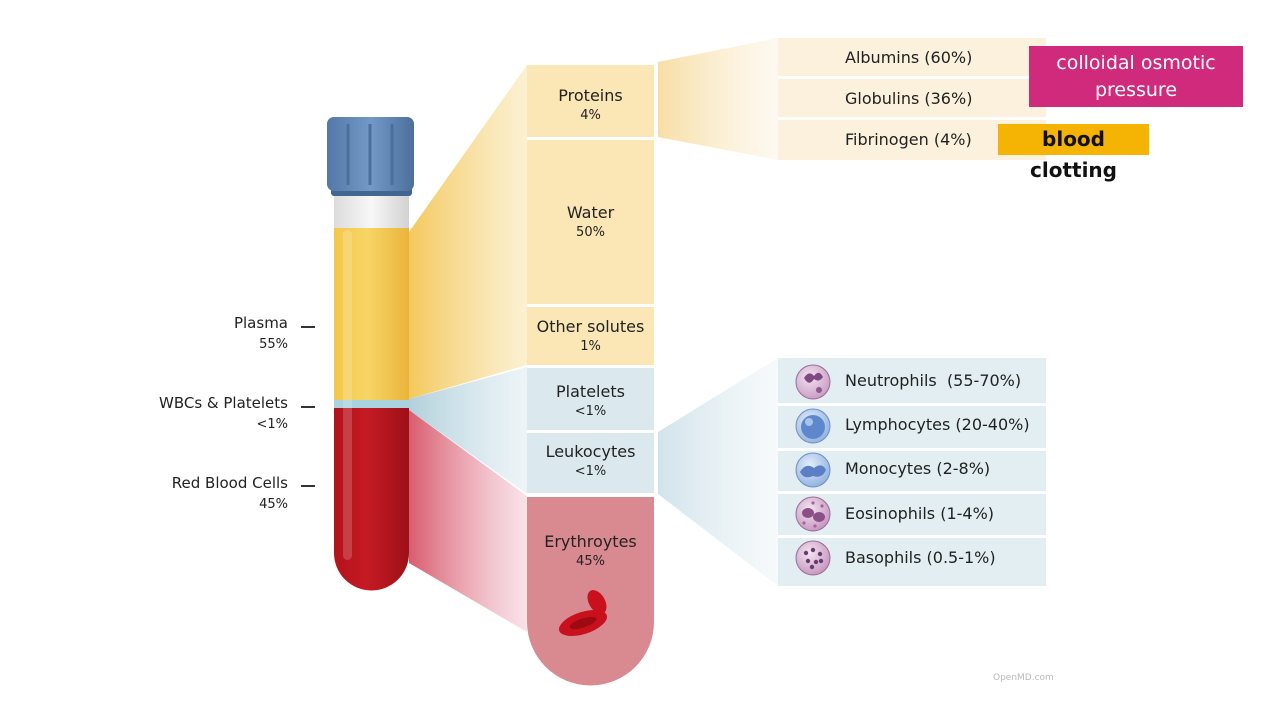  What do you see at coordinates (933, 380) in the screenshot?
I see `neutrophils-row: Neutrophils (55-70%)` at bounding box center [933, 380].